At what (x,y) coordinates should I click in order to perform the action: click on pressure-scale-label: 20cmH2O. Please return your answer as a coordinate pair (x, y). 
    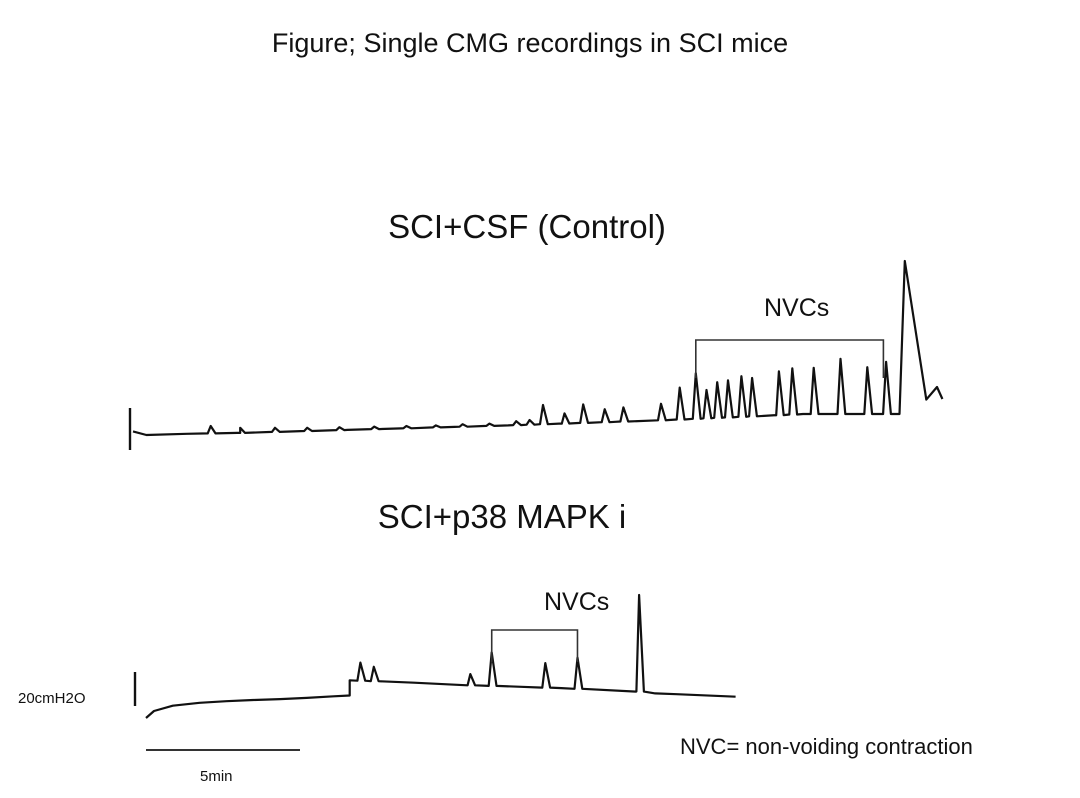
    Looking at the image, I should click on (52, 698).